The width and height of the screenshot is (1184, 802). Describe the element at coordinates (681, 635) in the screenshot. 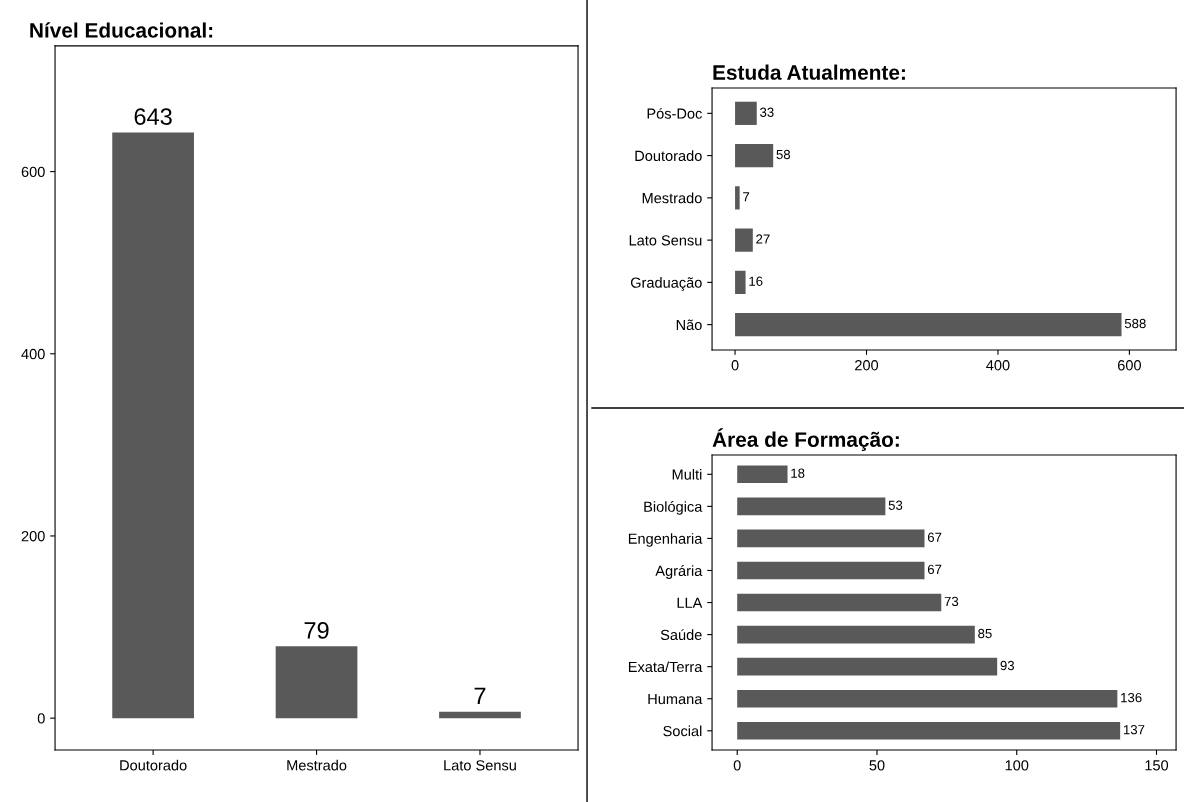

I see `y-tick-label: Saúde` at that location.